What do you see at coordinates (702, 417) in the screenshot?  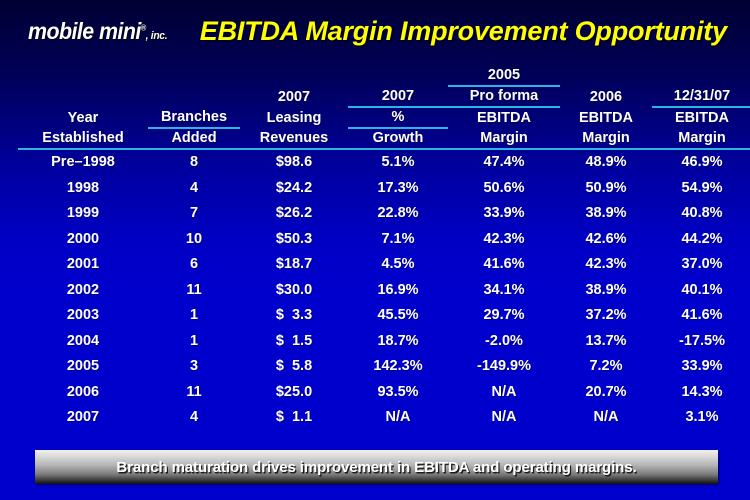 I see `cell-r10-c6: 3.1%` at bounding box center [702, 417].